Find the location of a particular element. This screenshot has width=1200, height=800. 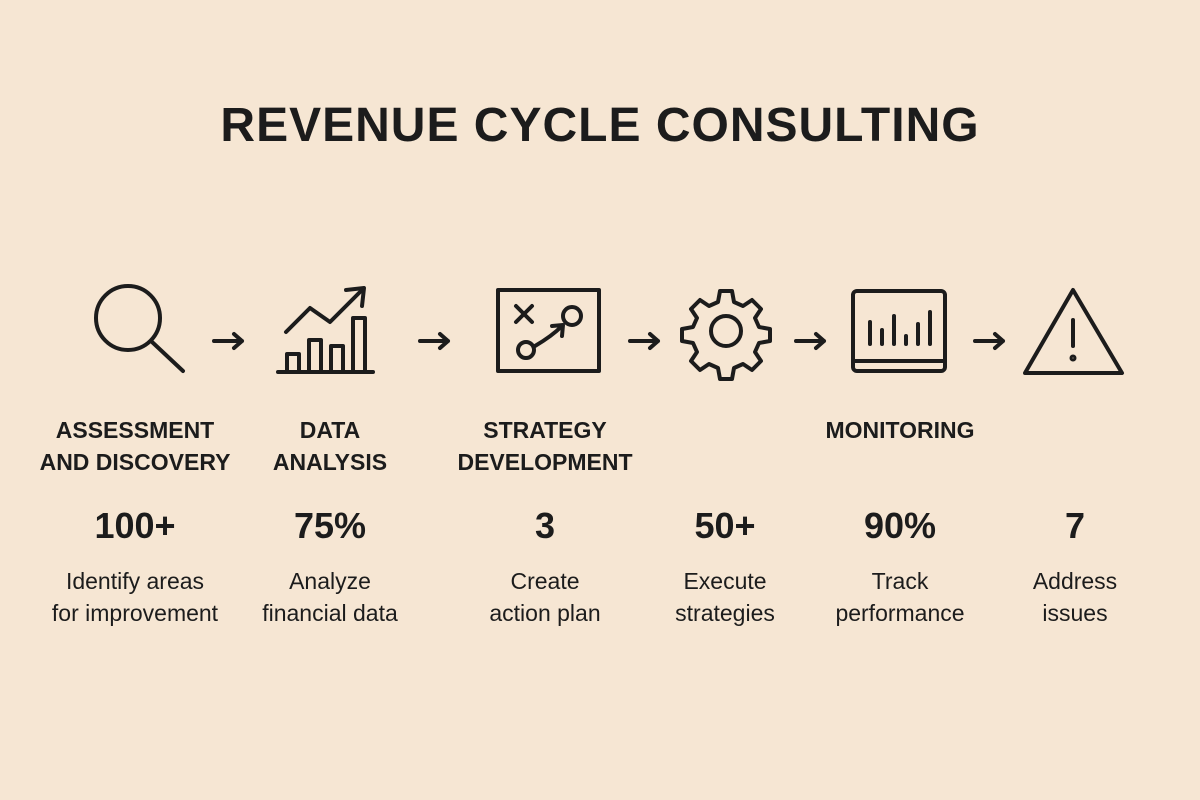

step-stat: 3 is located at coordinates (545, 525).